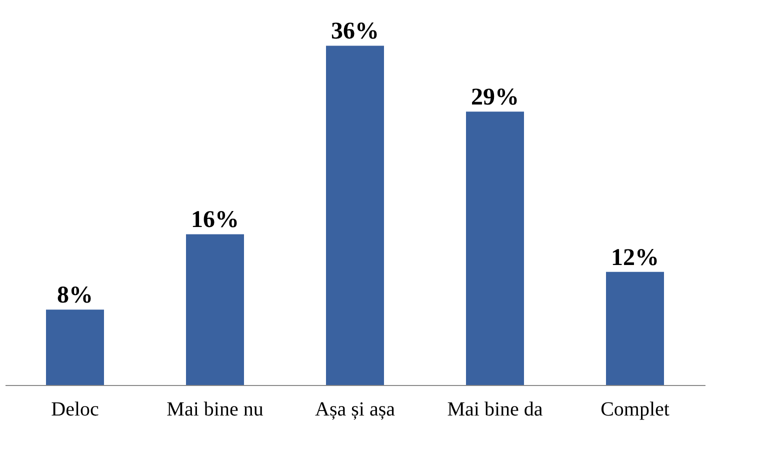 The height and width of the screenshot is (470, 759). I want to click on data-label: 12%, so click(635, 257).